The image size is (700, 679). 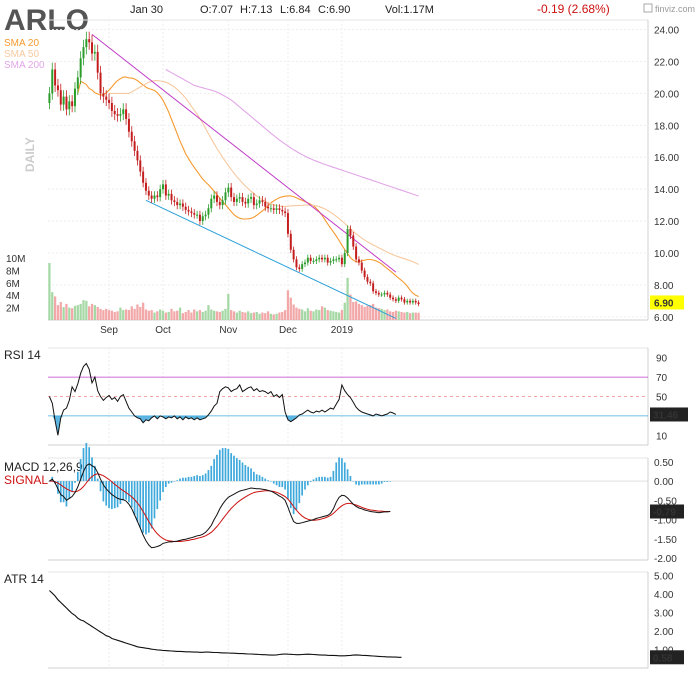 I want to click on signal-line, so click(x=220, y=507).